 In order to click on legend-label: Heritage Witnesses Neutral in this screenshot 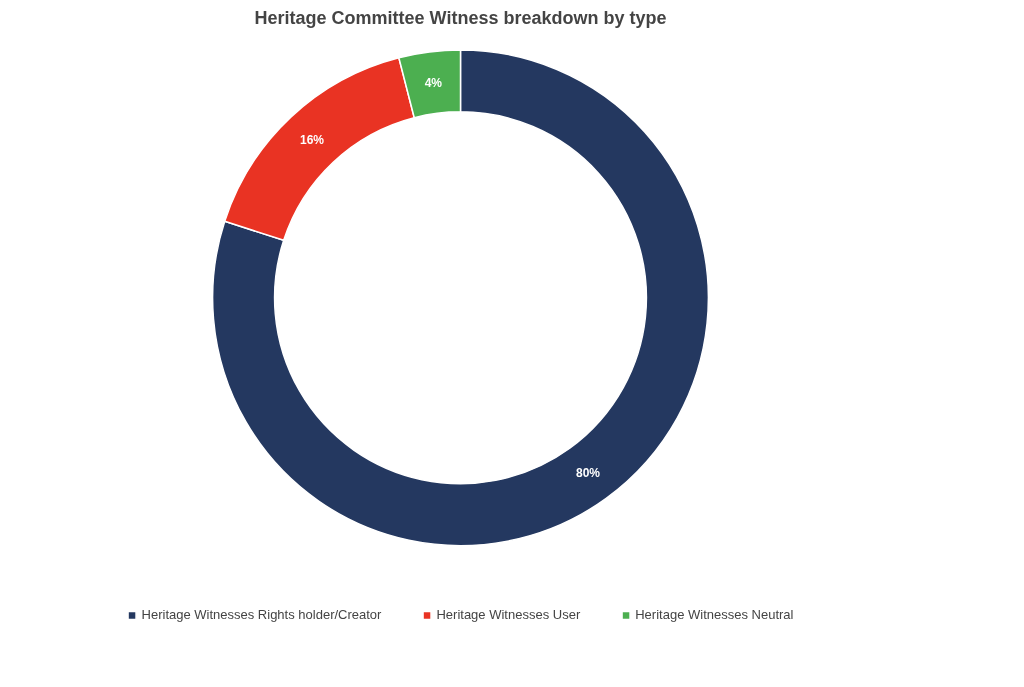, I will do `click(714, 614)`.